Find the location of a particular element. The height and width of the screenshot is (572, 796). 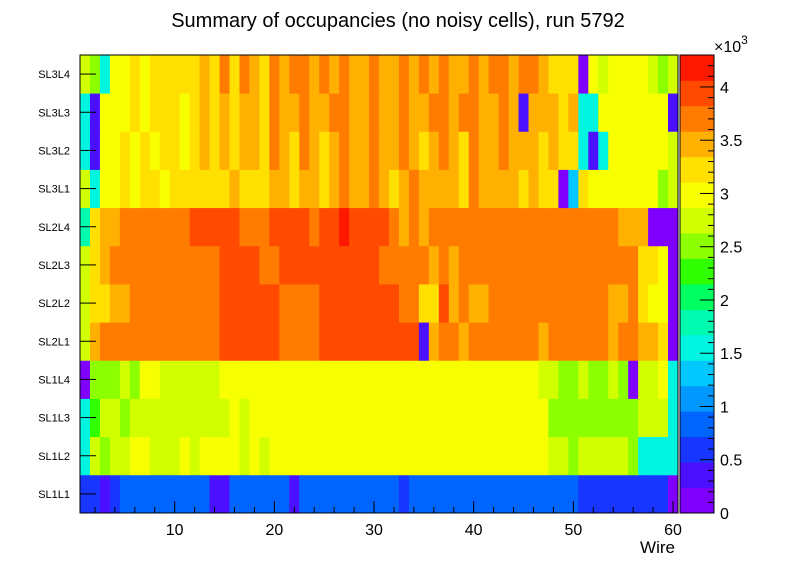

color-scale-label-3: 3 is located at coordinates (724, 194).